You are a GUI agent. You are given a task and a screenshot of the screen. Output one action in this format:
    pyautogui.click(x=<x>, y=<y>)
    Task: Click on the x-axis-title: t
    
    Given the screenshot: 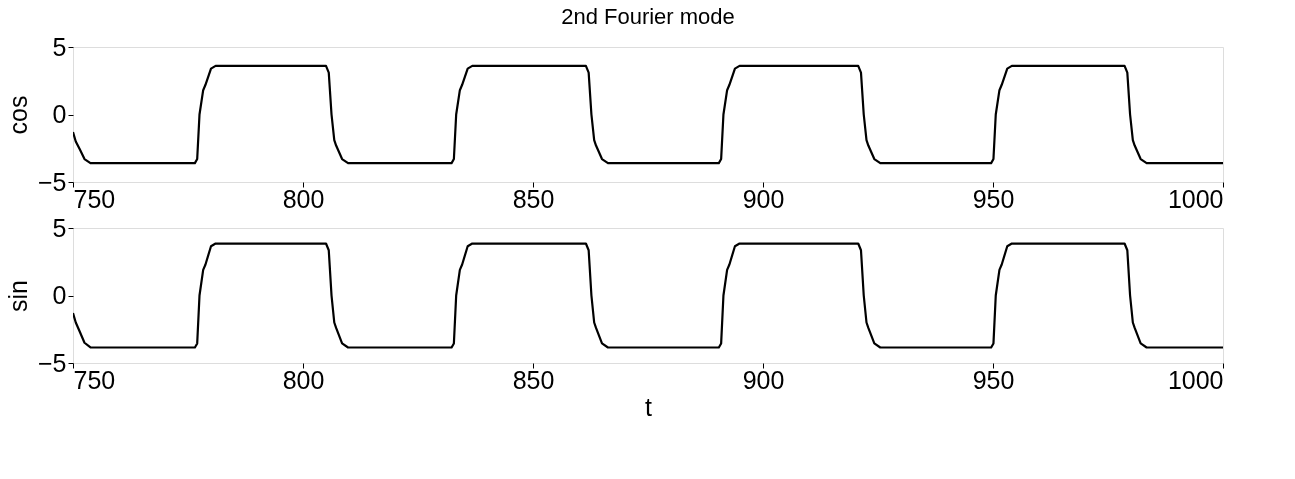 What is the action you would take?
    pyautogui.click(x=649, y=406)
    